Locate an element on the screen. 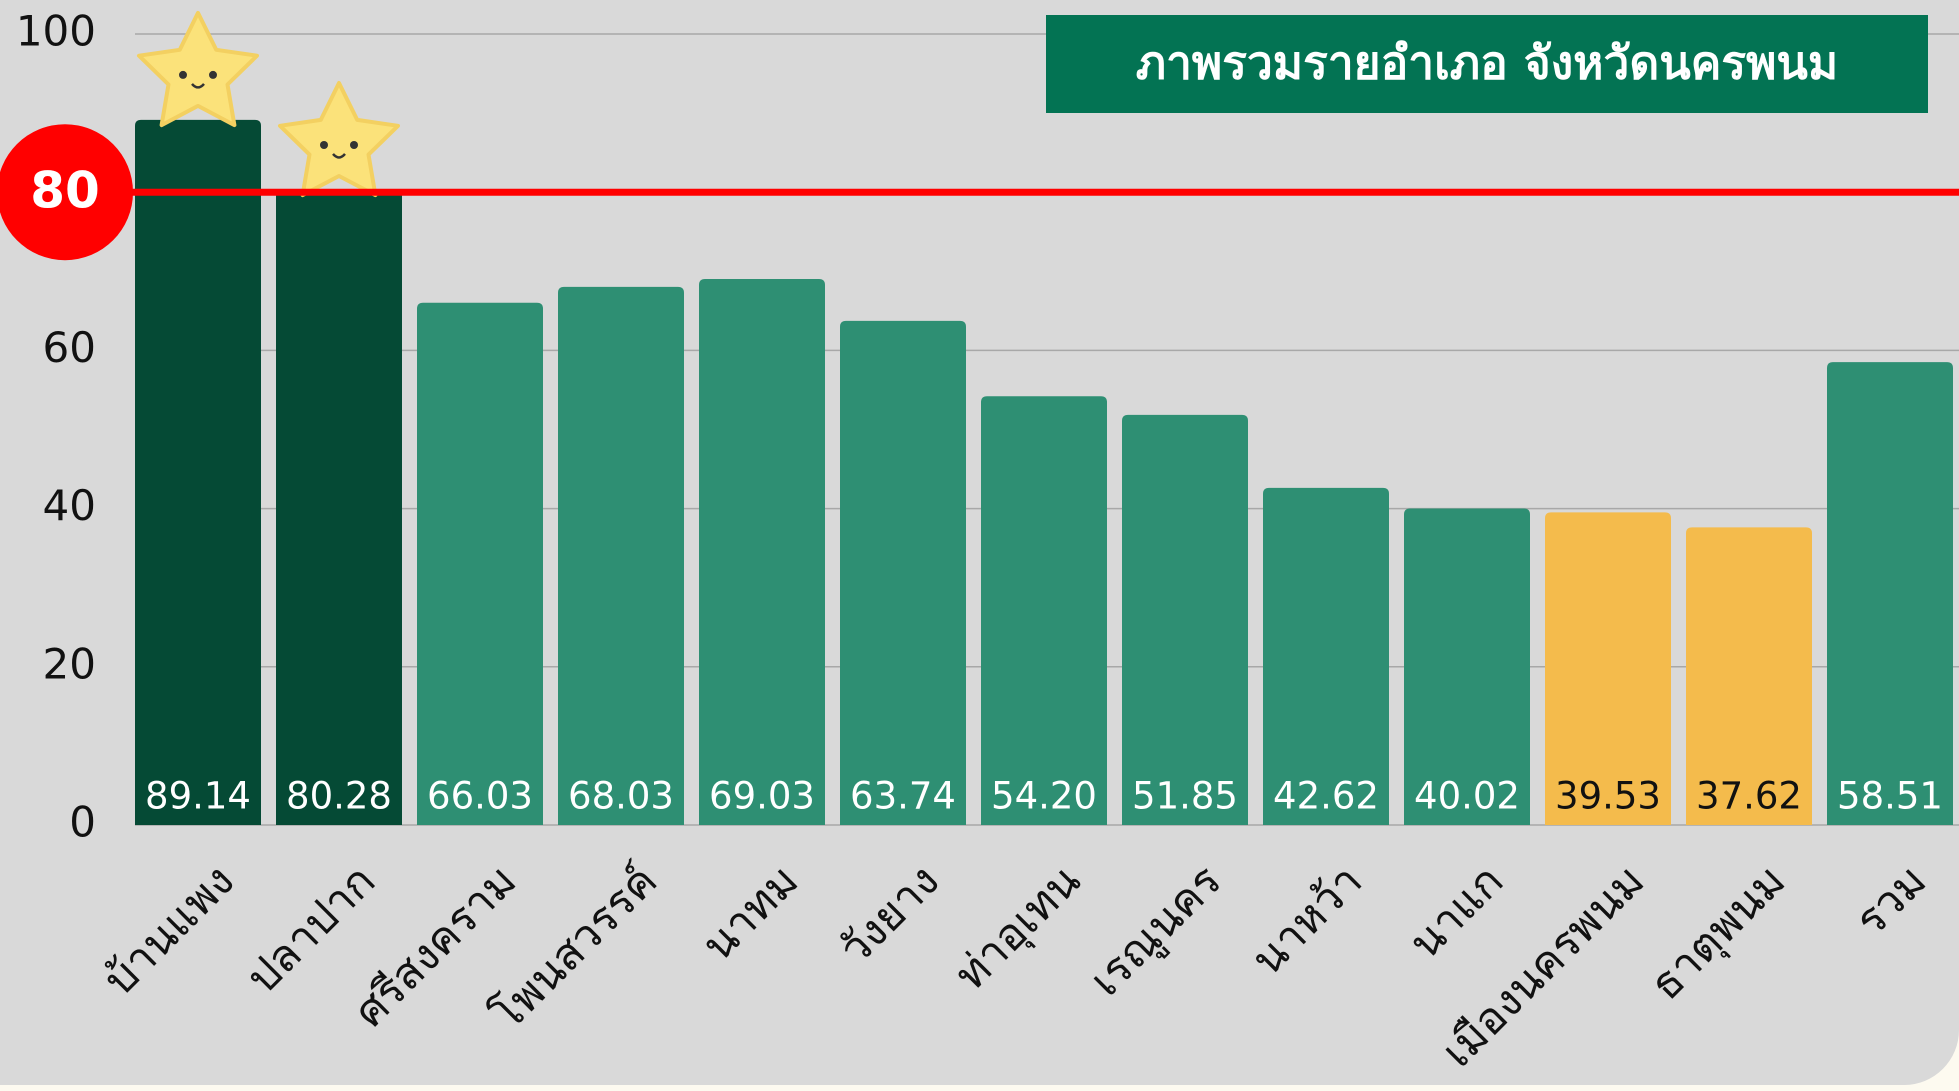 This screenshot has width=1959, height=1091. value-label: 40.02 is located at coordinates (1467, 796).